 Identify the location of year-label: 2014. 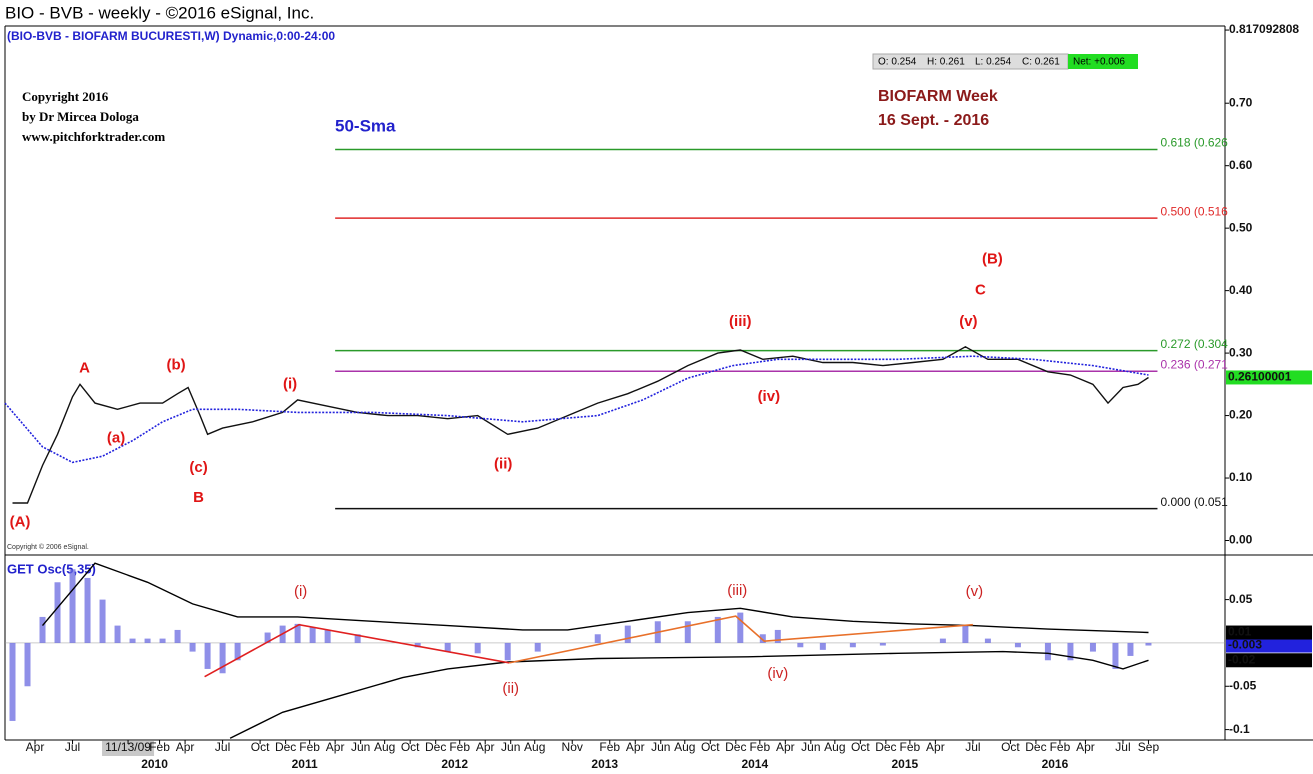
(754, 764).